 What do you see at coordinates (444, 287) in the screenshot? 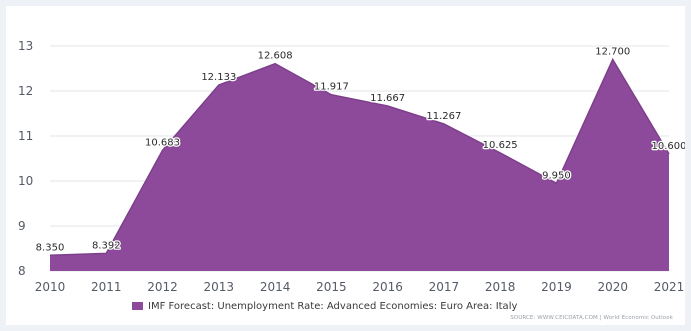
I see `x-tick-label: 2017` at bounding box center [444, 287].